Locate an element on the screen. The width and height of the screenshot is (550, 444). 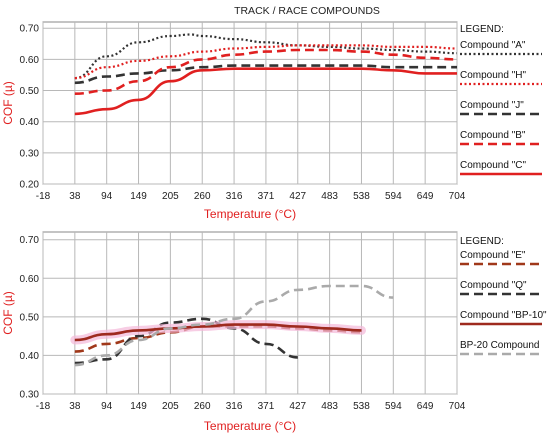
legend-entry-label: Compound "H" is located at coordinates (493, 75).